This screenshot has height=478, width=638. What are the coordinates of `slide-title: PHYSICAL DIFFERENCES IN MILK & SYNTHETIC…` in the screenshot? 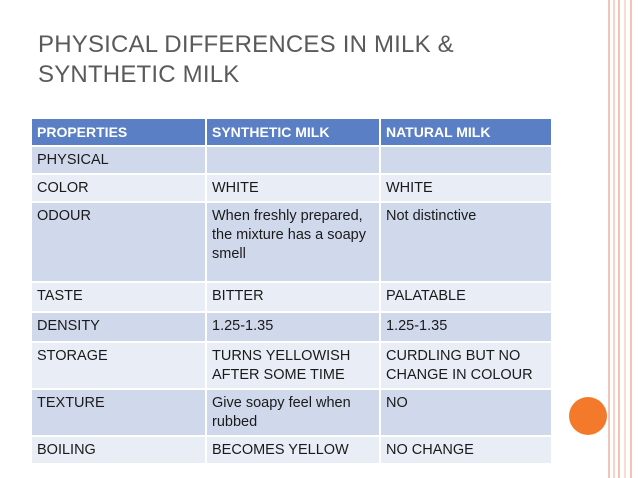 It's located at (246, 59).